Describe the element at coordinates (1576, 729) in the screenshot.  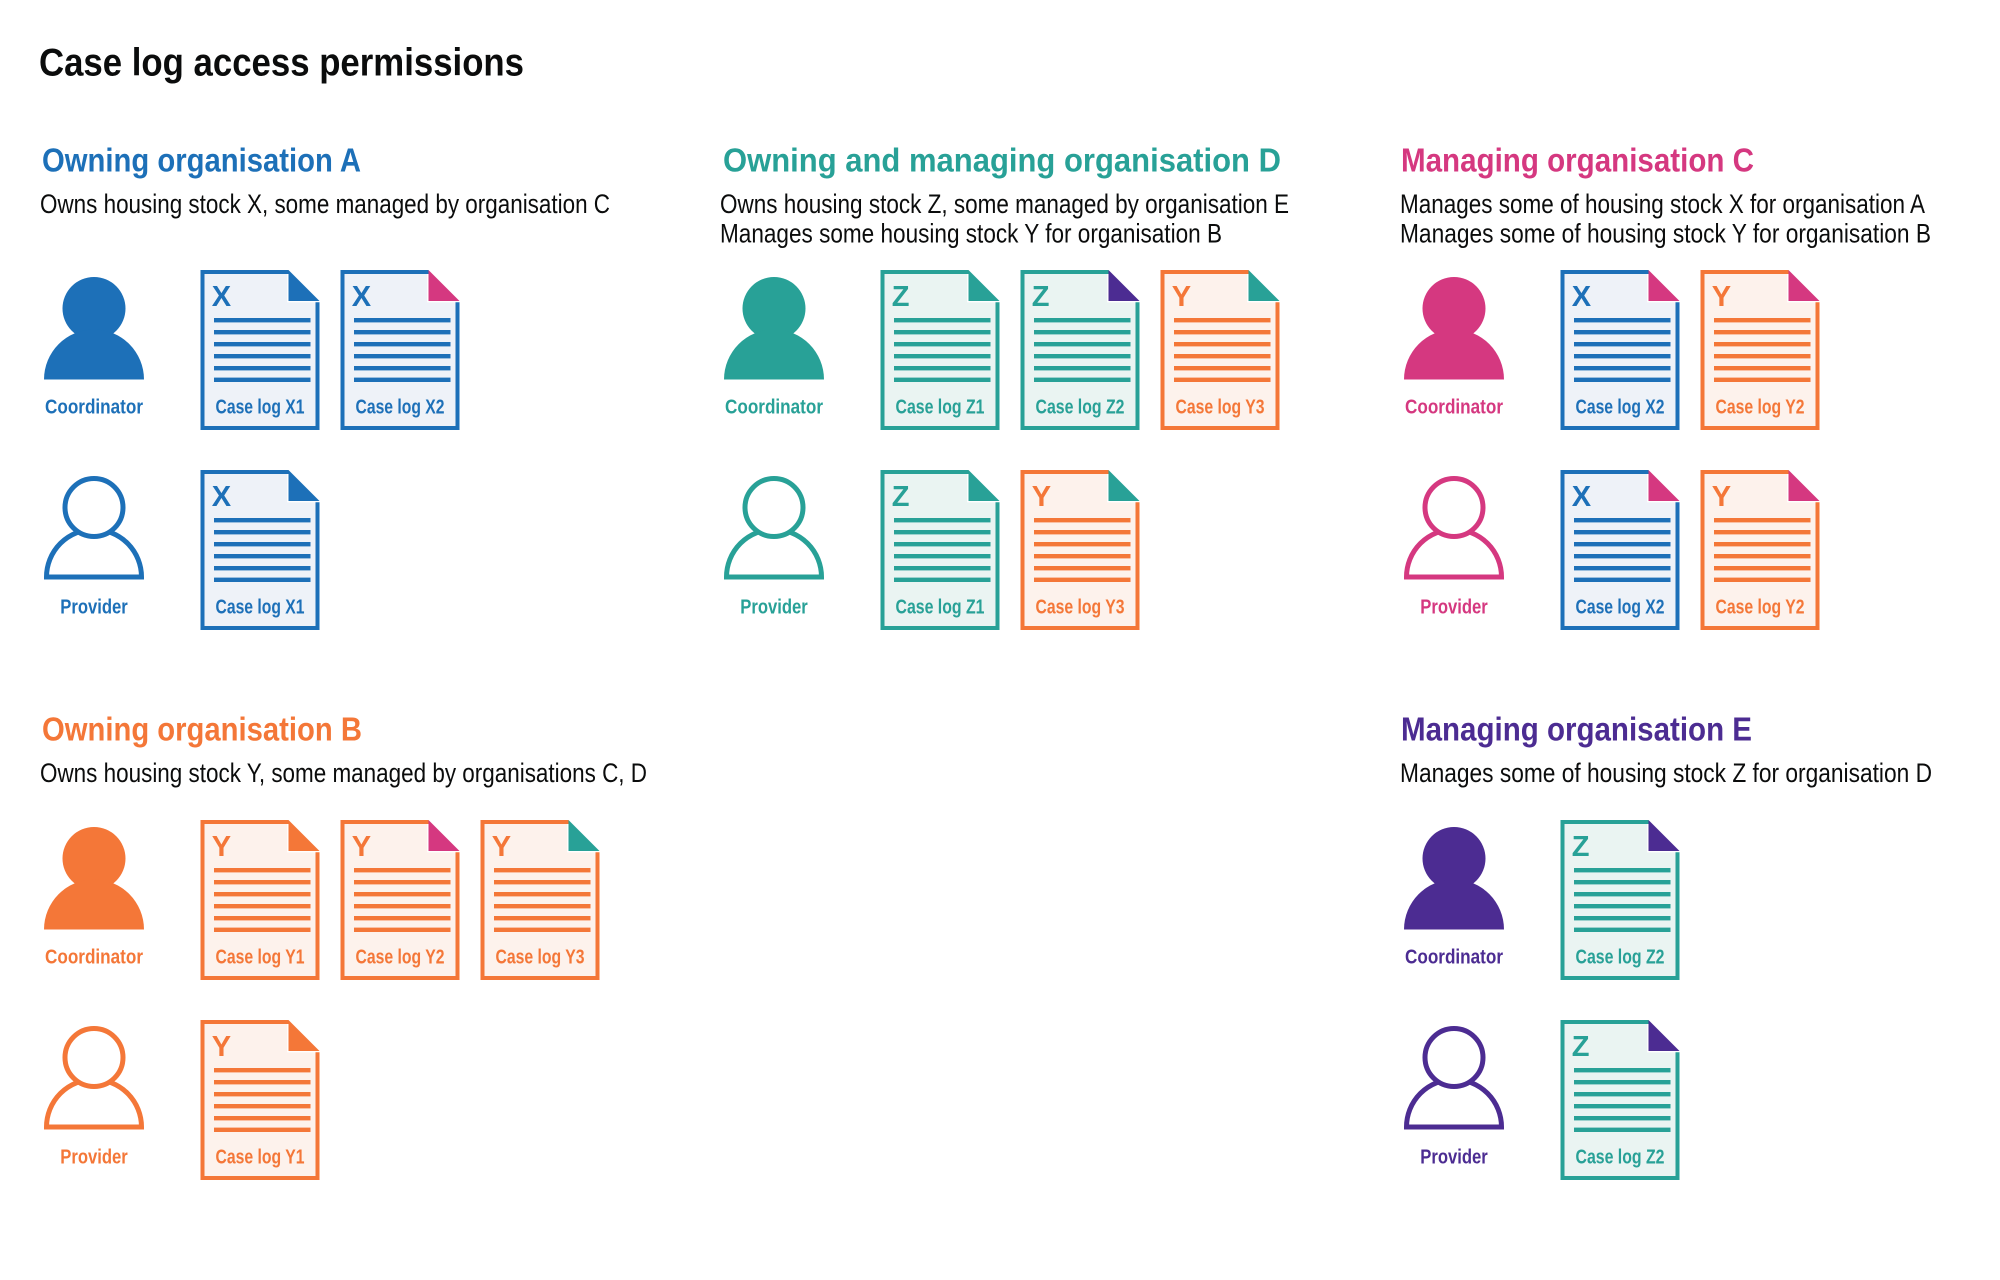
I see `svg-text: Managing organisation E` at that location.